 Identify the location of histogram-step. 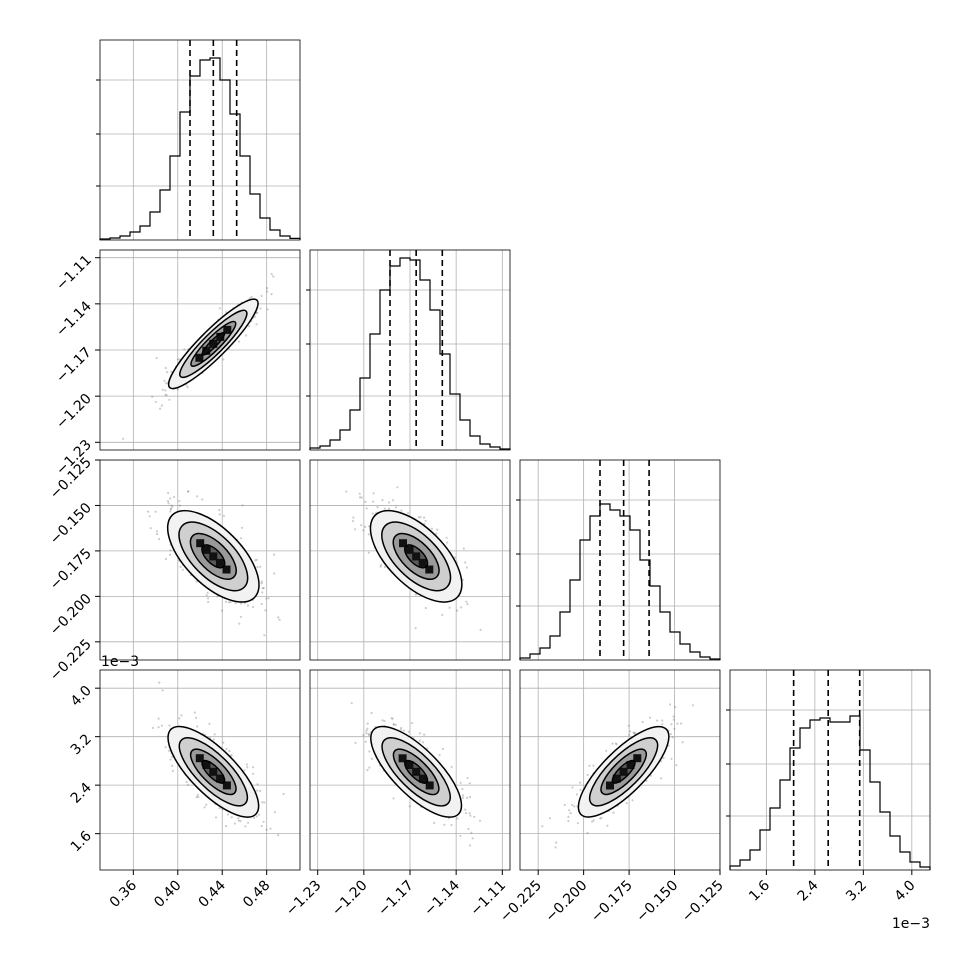
(410, 353).